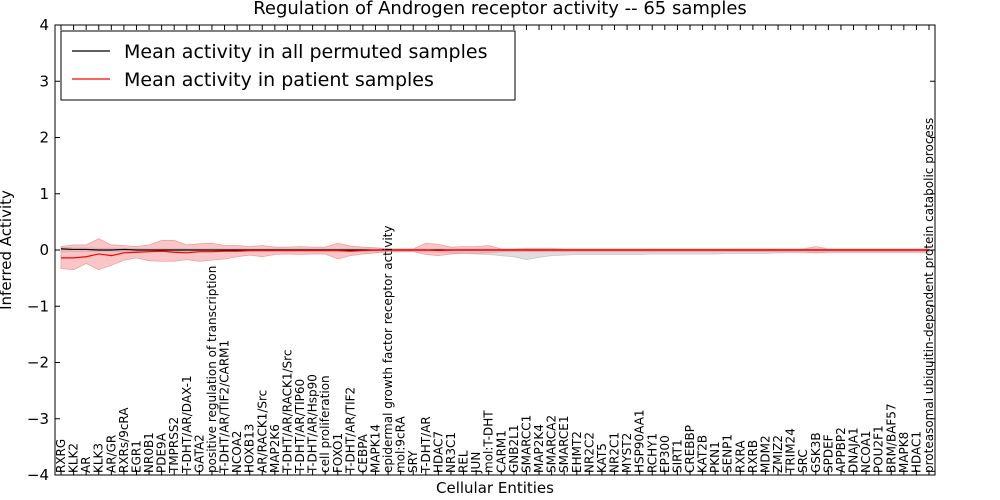 The width and height of the screenshot is (1000, 500). Describe the element at coordinates (413, 461) in the screenshot. I see `x-category-label: SRY` at that location.